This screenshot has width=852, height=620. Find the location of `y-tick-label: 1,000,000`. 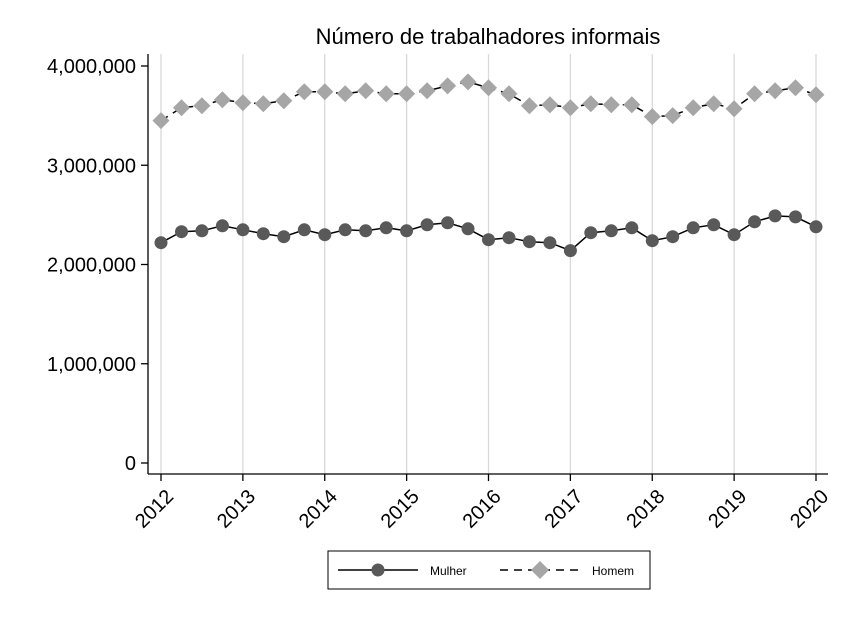

y-tick-label: 1,000,000 is located at coordinates (91, 365).